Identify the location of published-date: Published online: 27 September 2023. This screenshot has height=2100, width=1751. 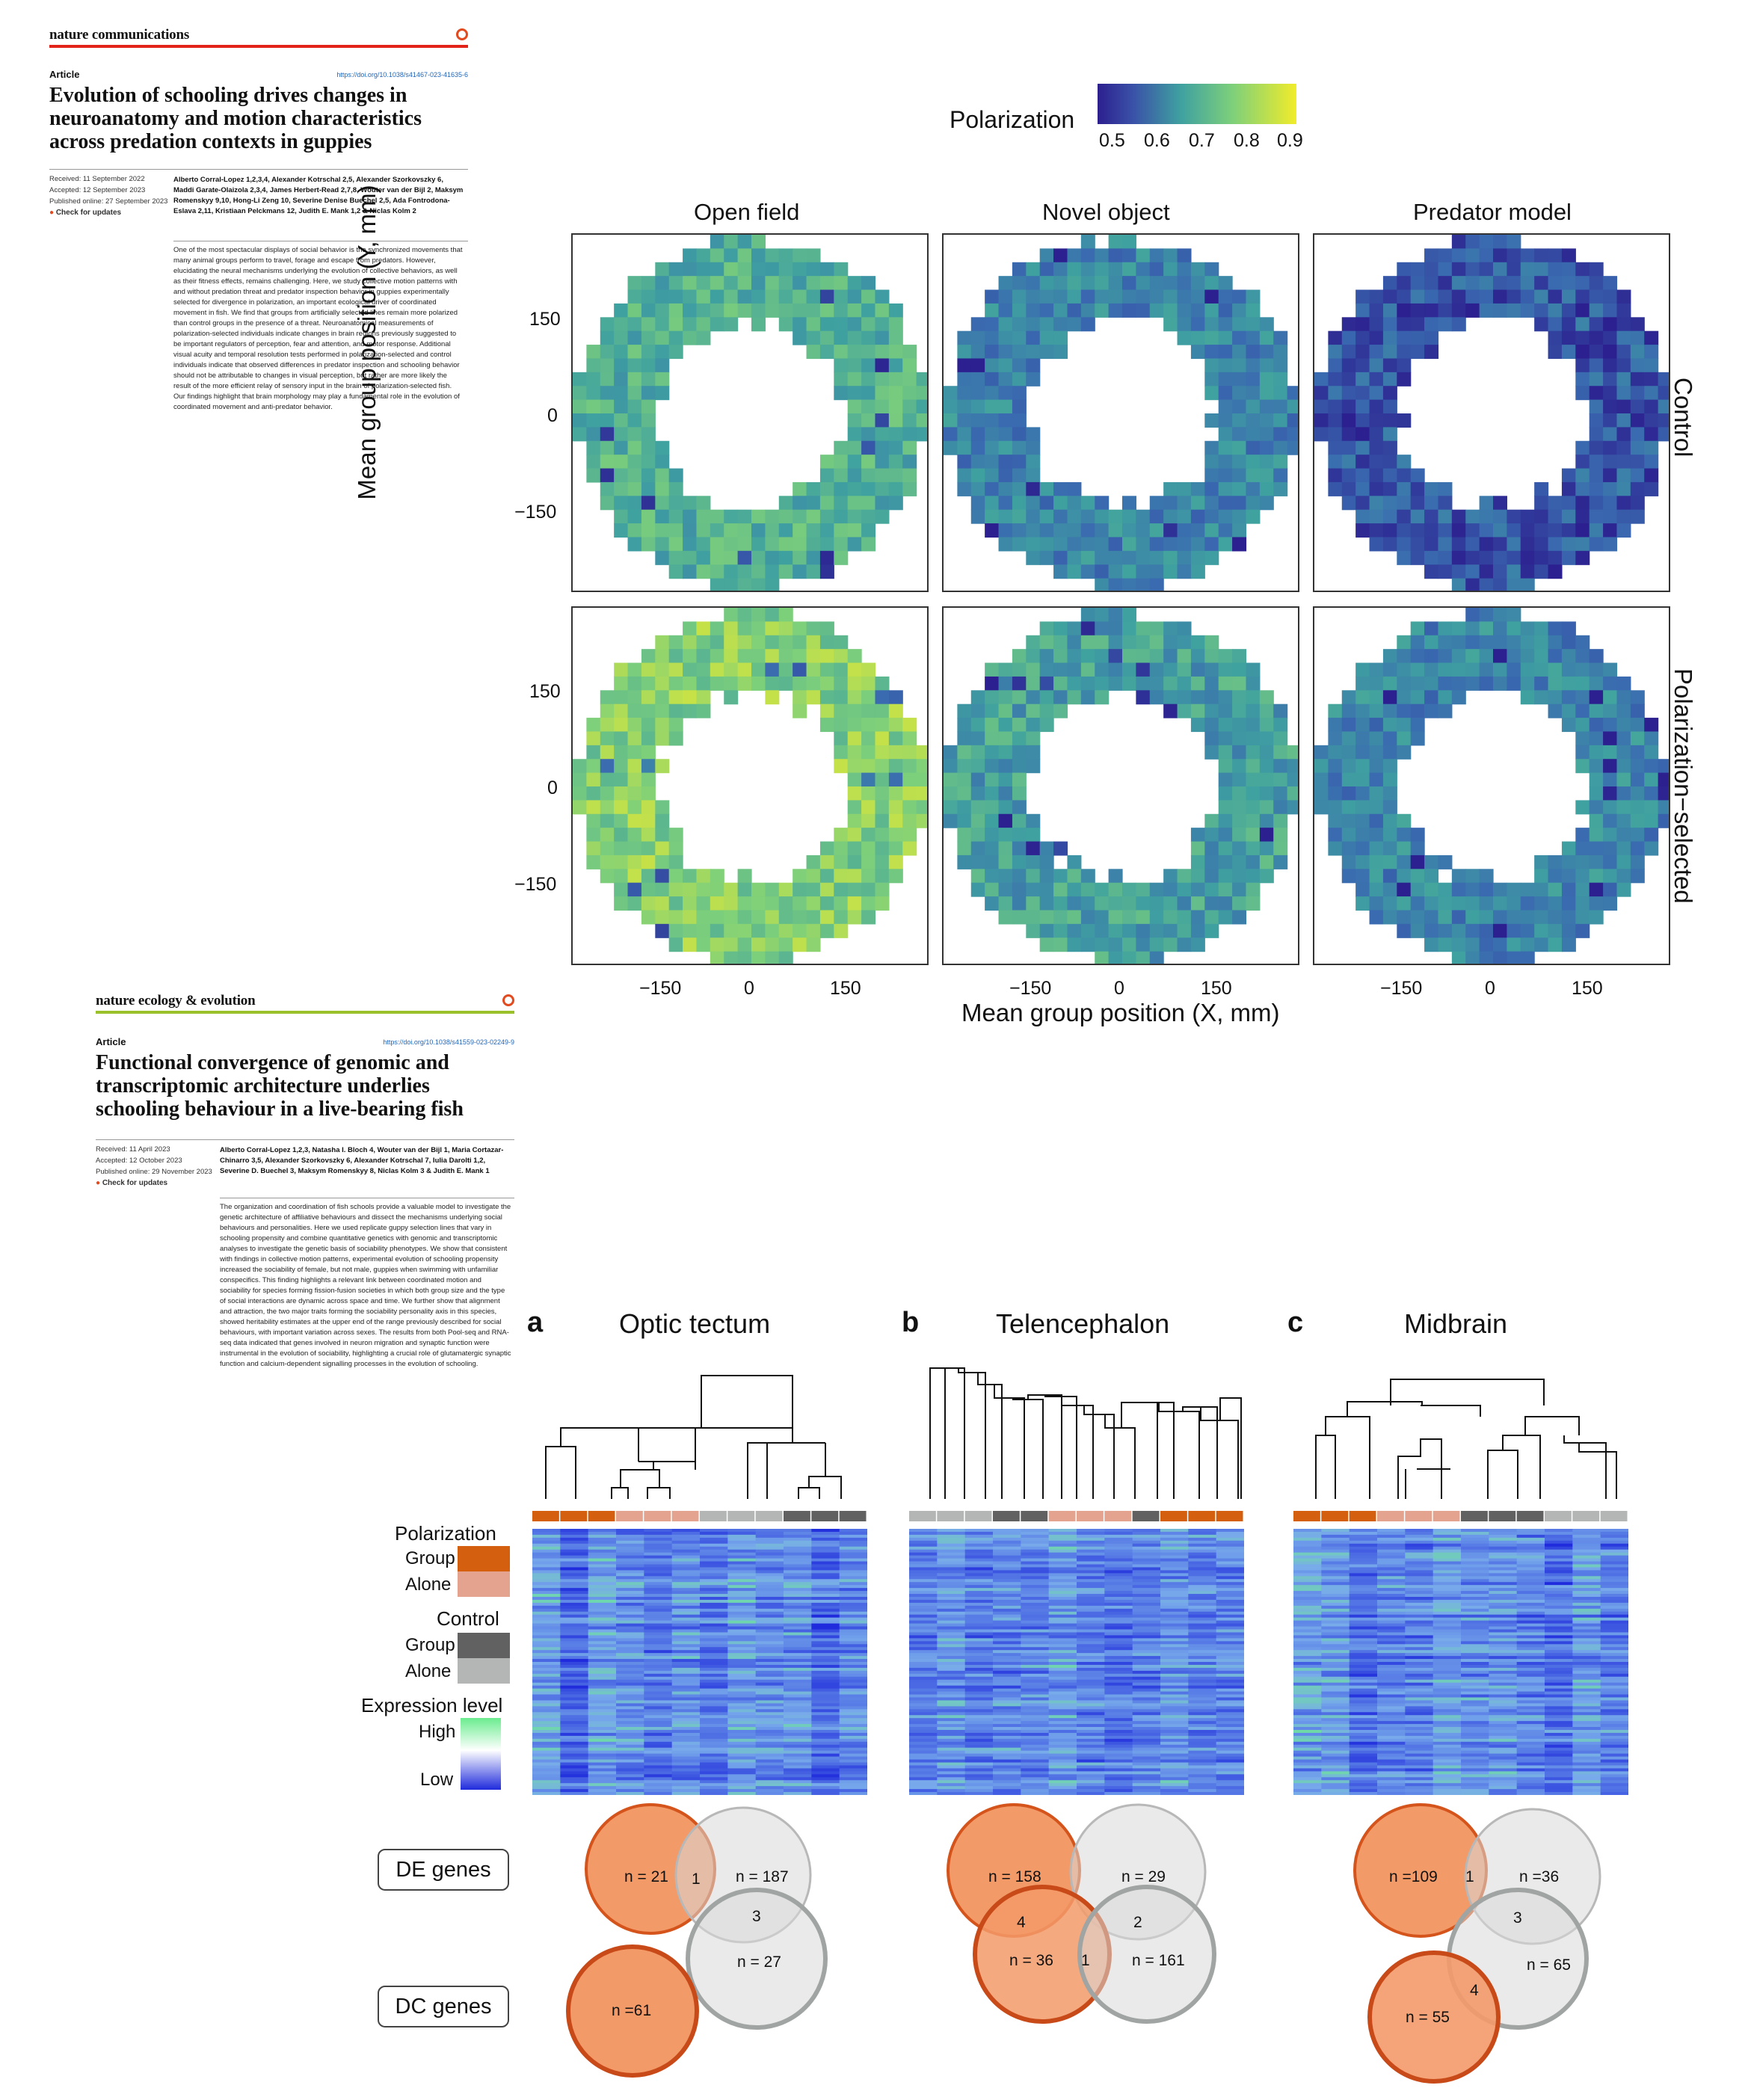
(109, 202).